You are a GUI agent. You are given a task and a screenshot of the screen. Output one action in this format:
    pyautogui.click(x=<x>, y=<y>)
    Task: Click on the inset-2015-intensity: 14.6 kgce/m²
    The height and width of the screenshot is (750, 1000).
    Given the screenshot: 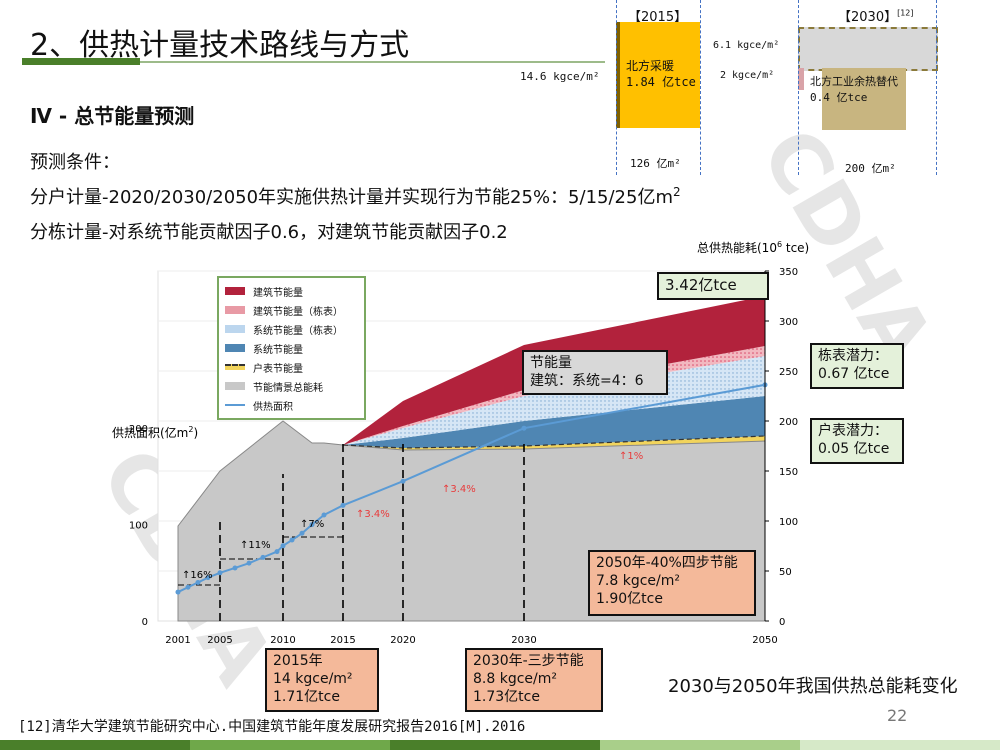 What is the action you would take?
    pyautogui.click(x=560, y=76)
    